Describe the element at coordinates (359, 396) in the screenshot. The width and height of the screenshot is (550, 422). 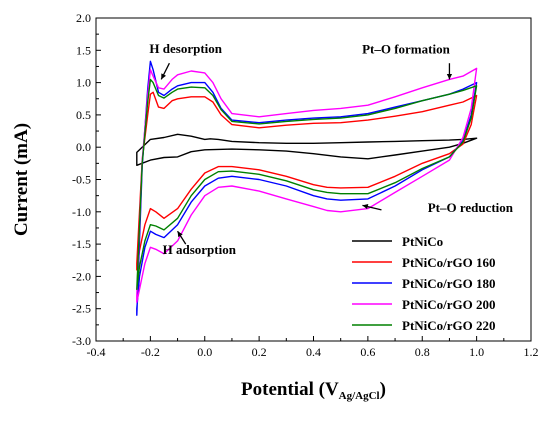
I see `x-axis-title-subscript: Ag/AgCl` at that location.